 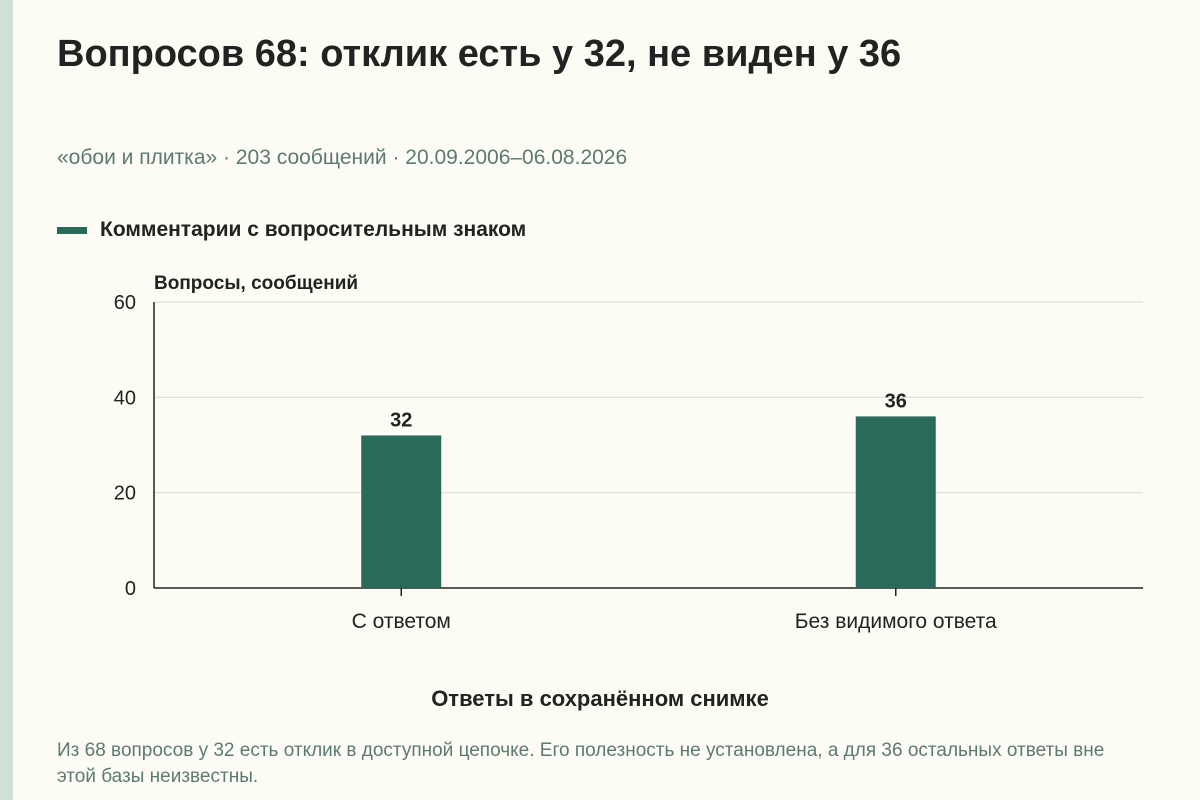 I want to click on y-tick-label: 40, so click(x=125, y=398).